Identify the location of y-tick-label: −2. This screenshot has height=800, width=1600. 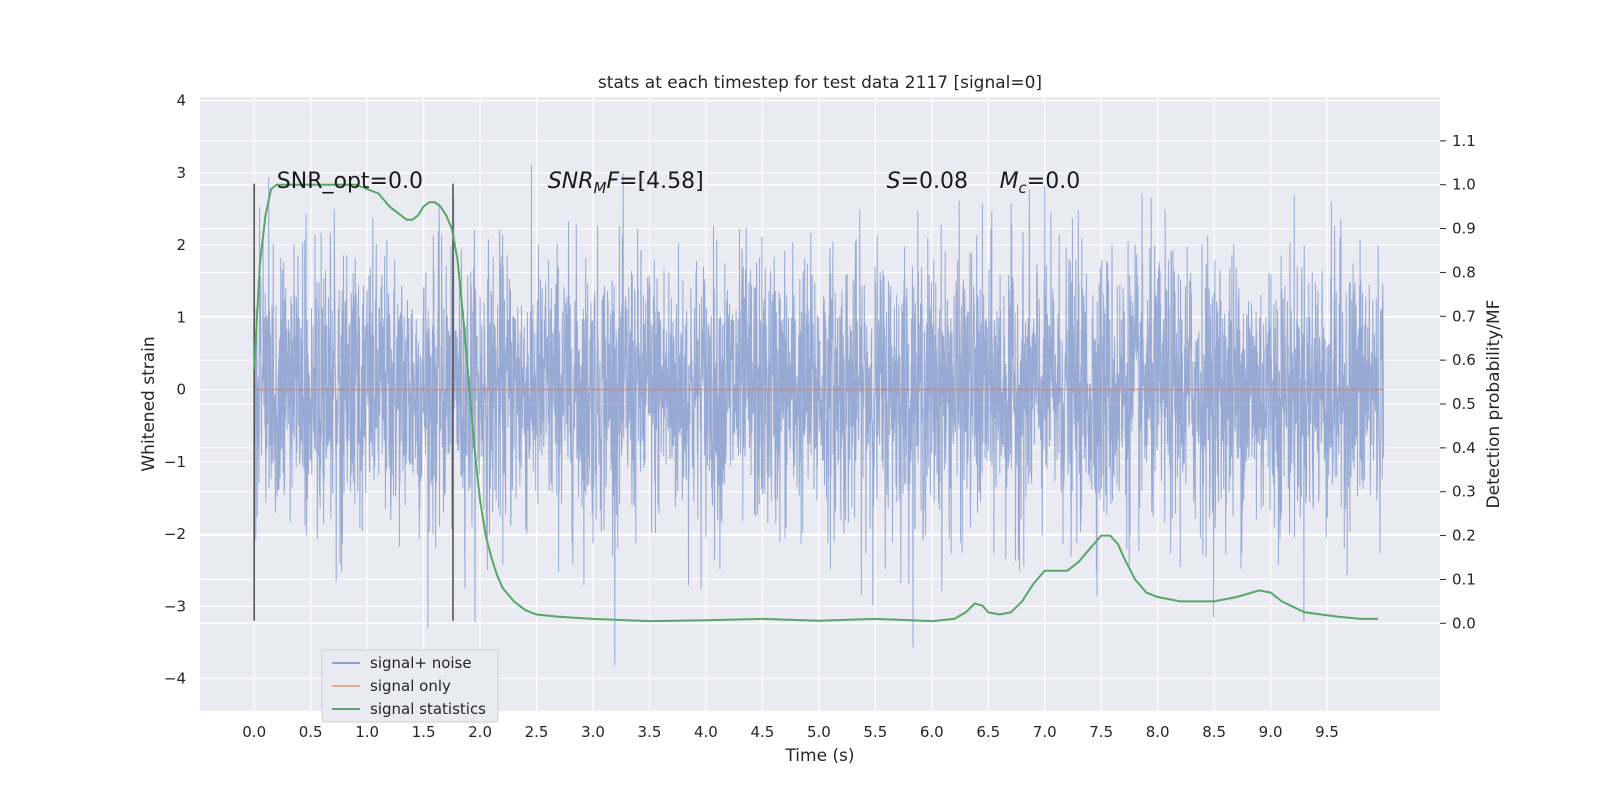
(175, 534).